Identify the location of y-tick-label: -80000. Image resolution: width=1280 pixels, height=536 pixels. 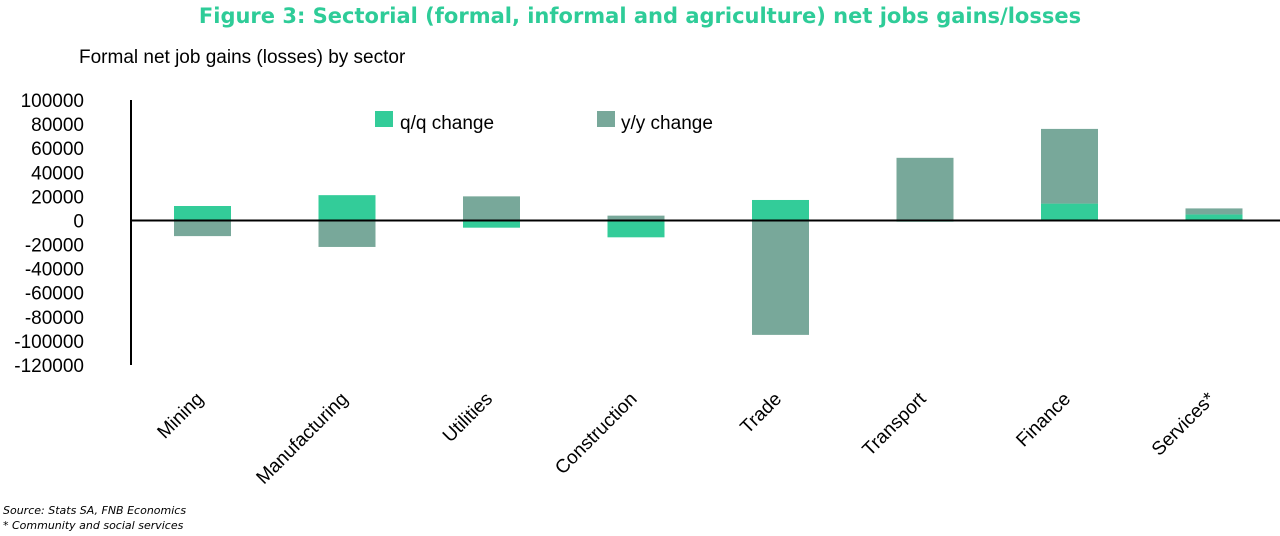
(54, 318).